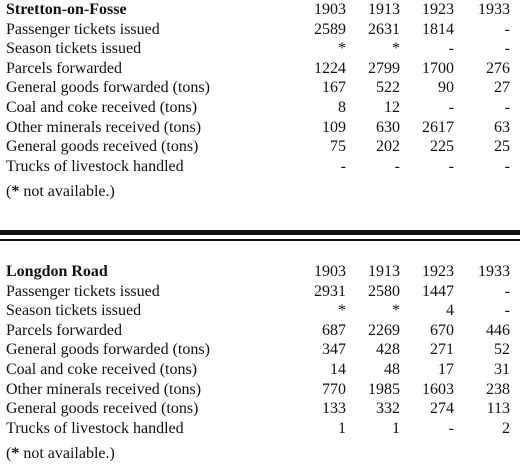 Image resolution: width=520 pixels, height=476 pixels. I want to click on cell-value: 25, so click(502, 147).